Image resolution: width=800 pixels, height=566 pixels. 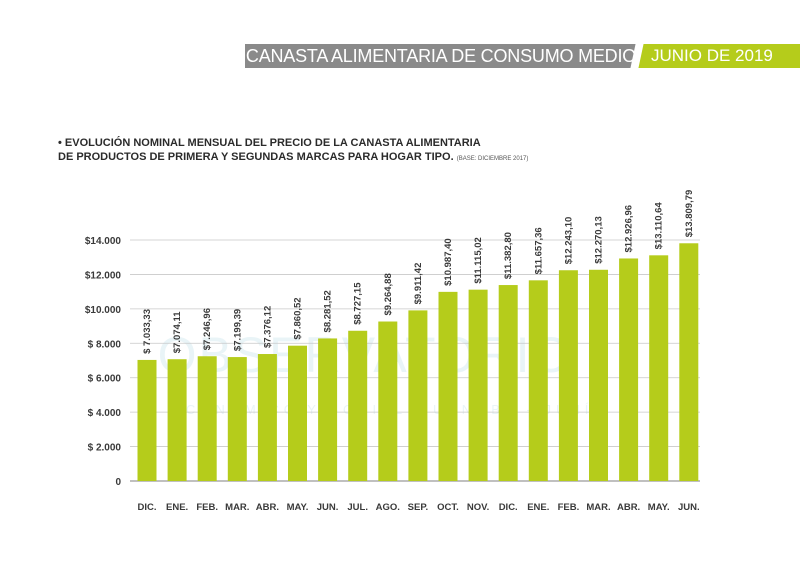 What do you see at coordinates (478, 260) in the screenshot?
I see `bar-value-label: $11.115,02` at bounding box center [478, 260].